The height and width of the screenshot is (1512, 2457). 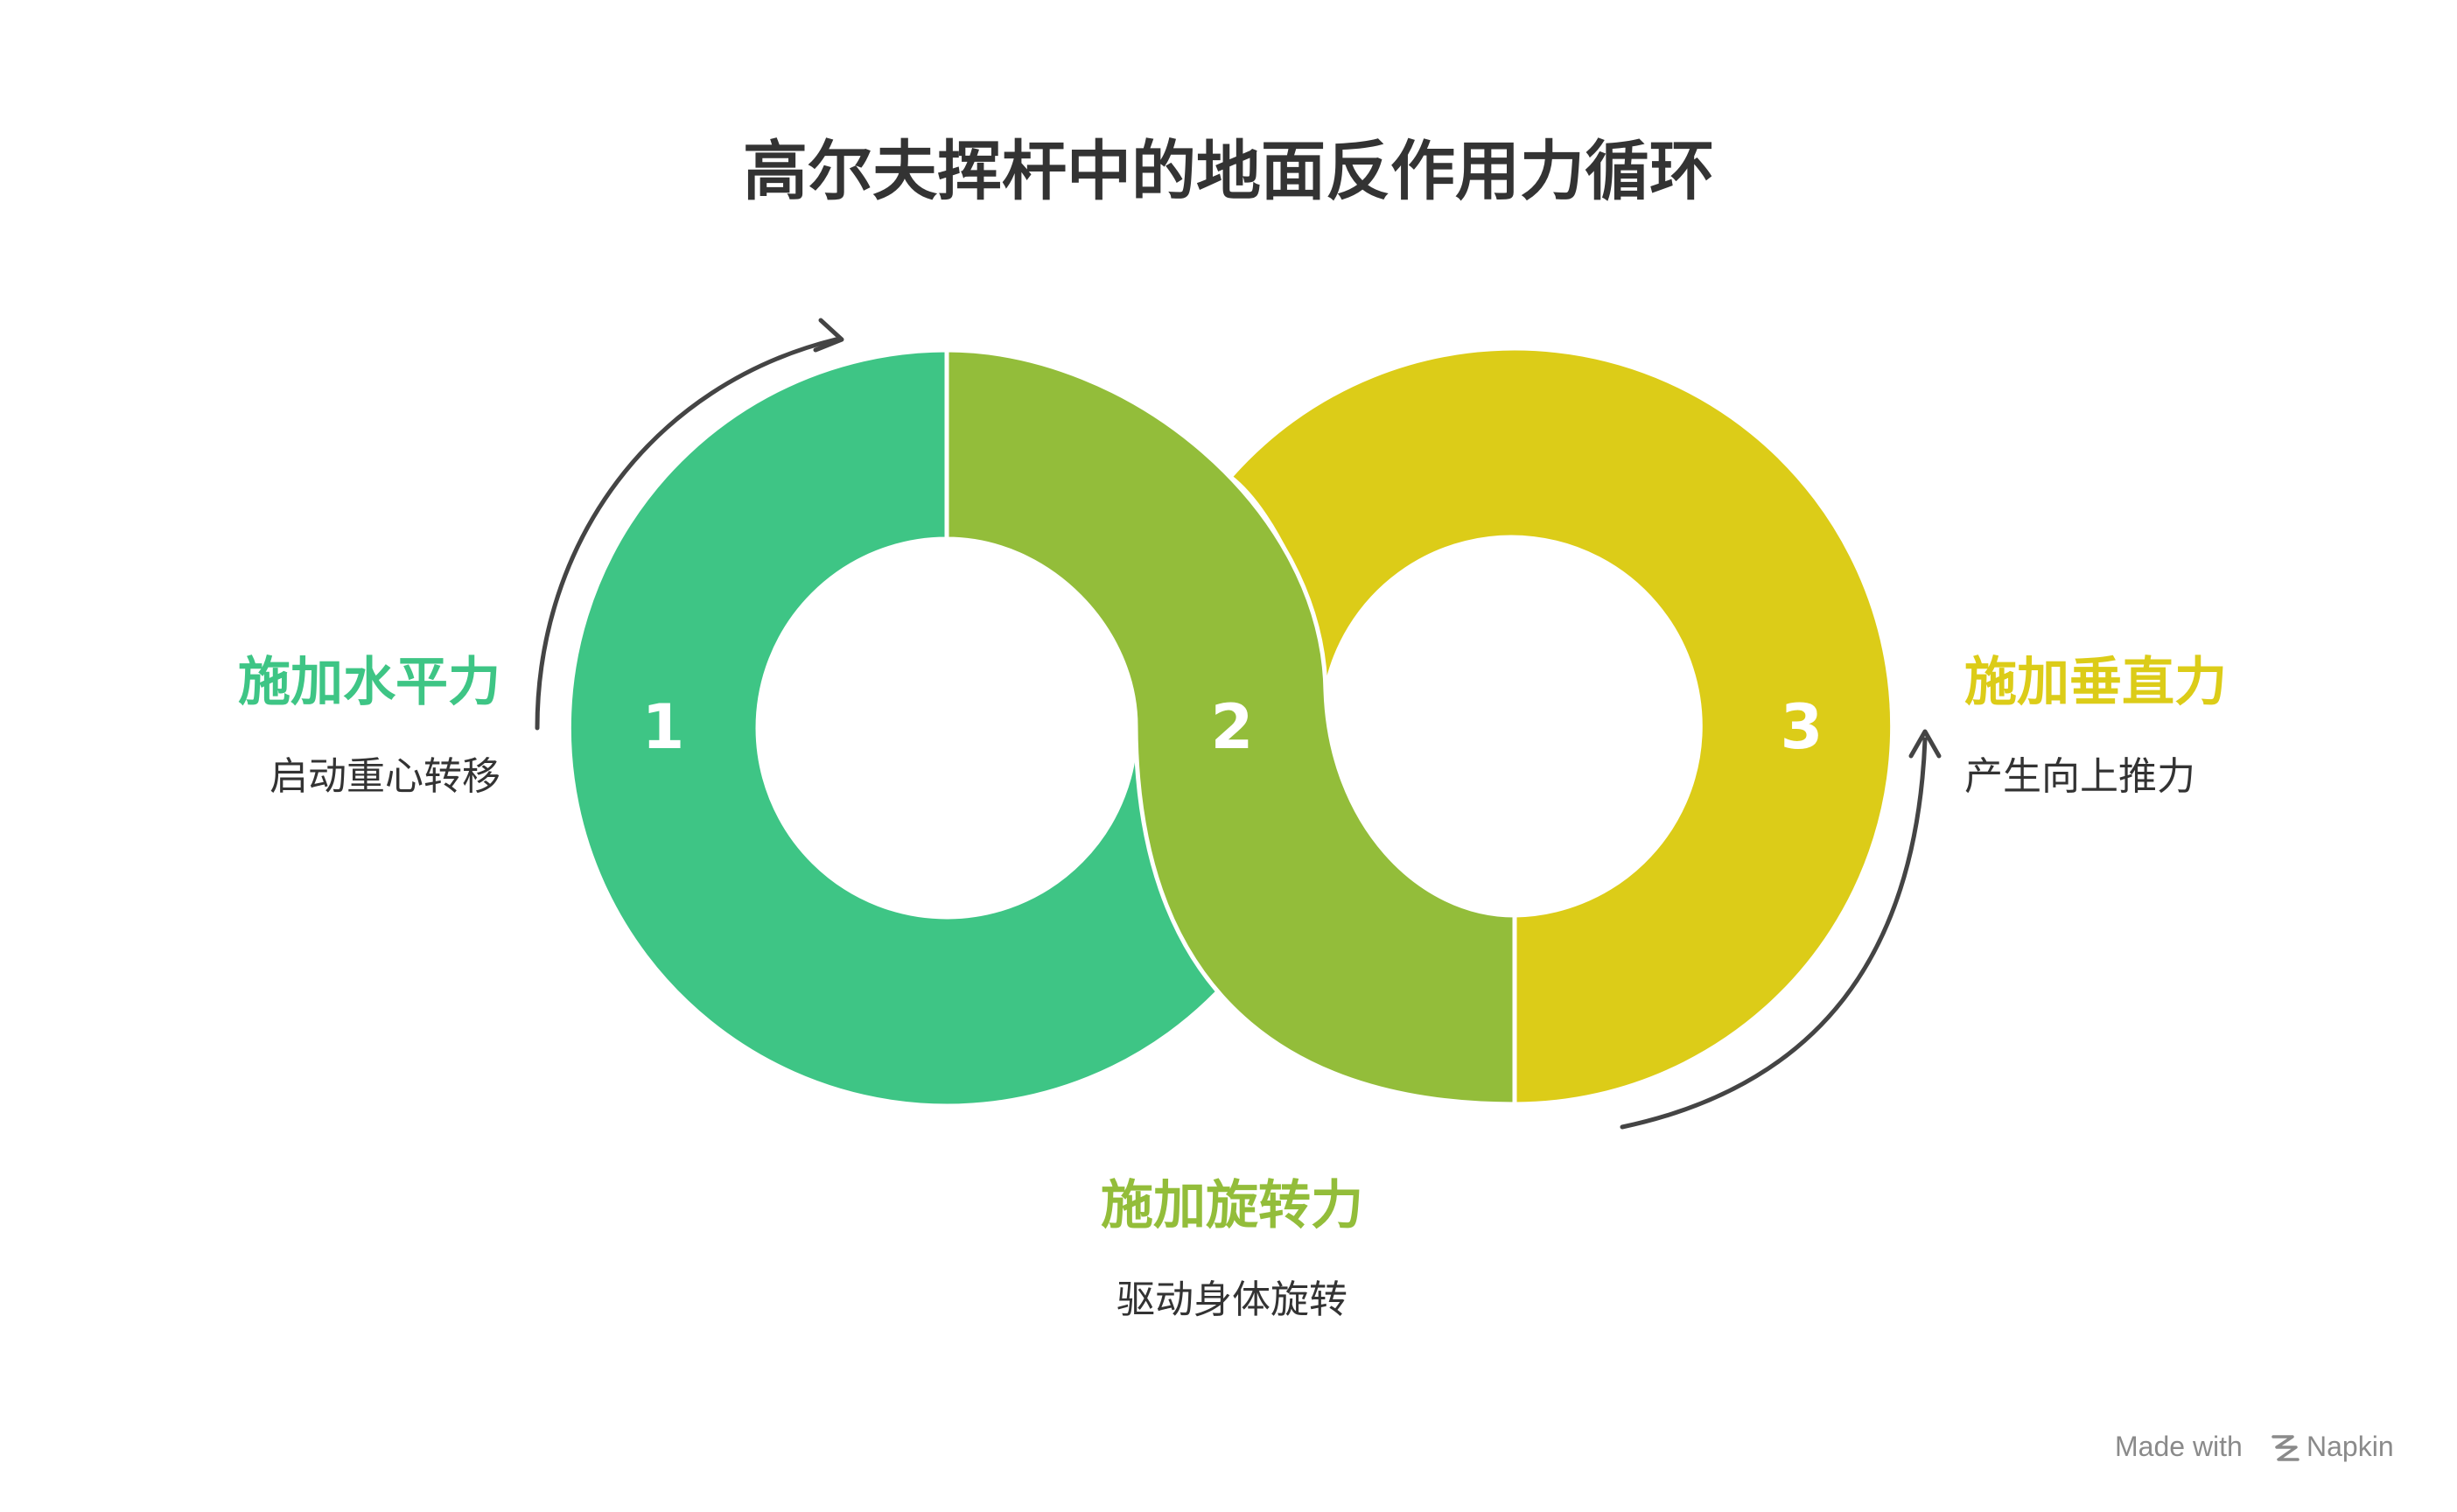 I want to click on stage-3-heading: 施加垂直力, so click(x=2095, y=682).